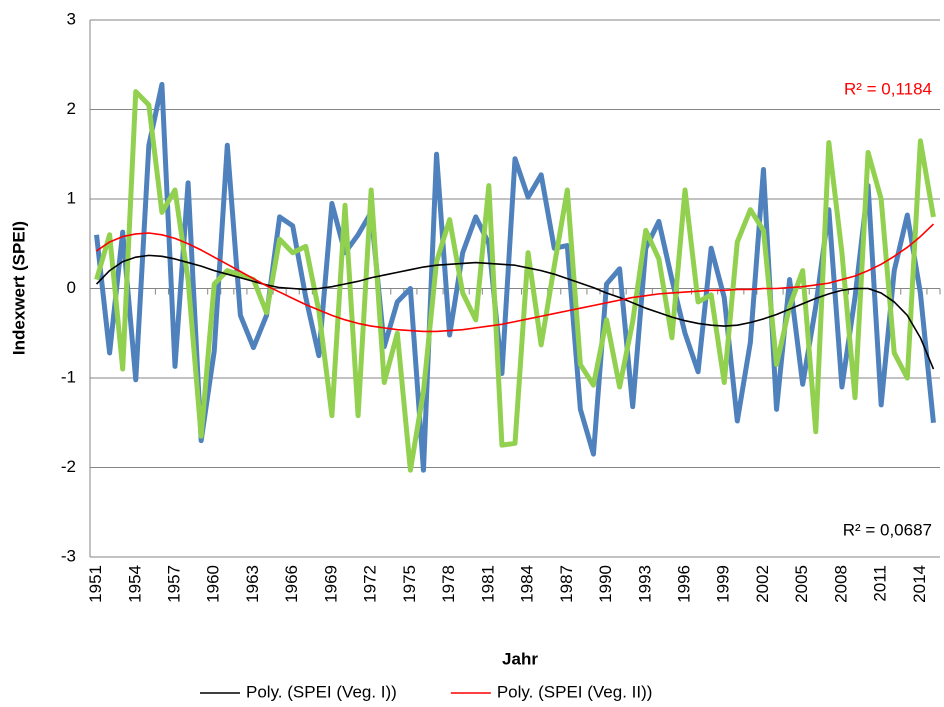  Describe the element at coordinates (95, 584) in the screenshot. I see `x-tick-label: 1951` at that location.